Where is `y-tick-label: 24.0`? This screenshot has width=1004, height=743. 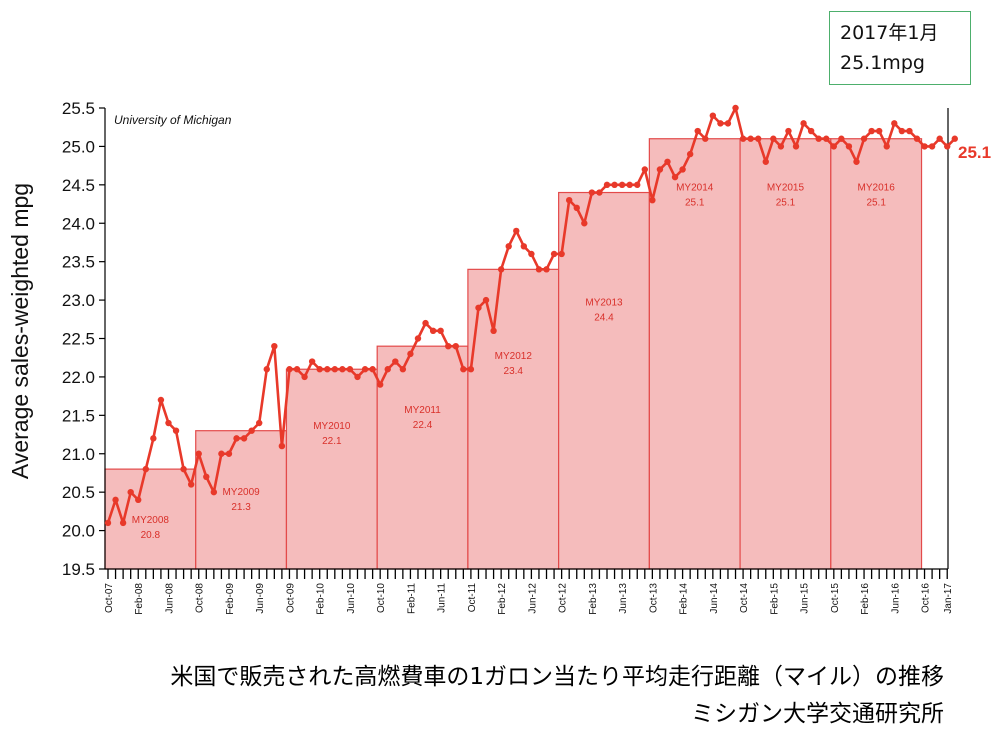 y-tick-label: 24.0 is located at coordinates (78, 223).